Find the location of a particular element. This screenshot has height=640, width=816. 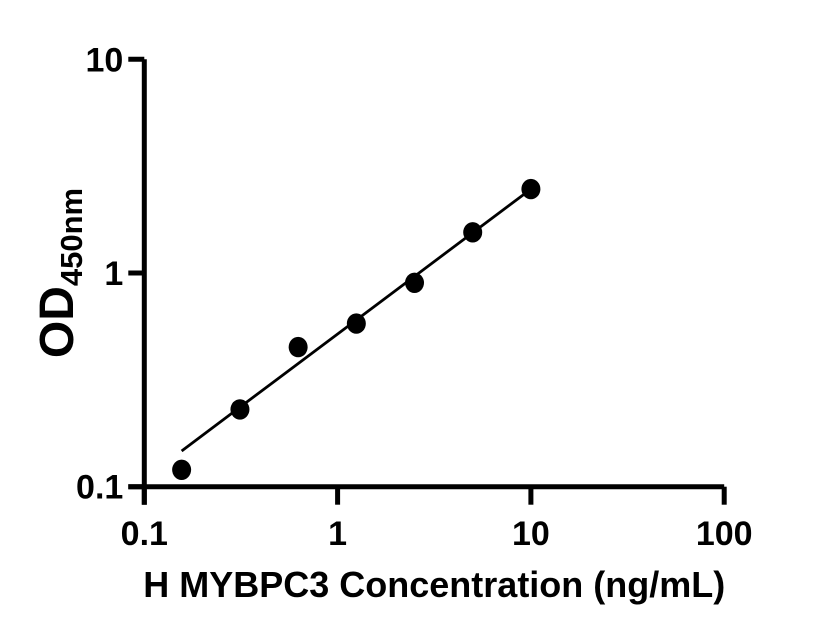

y-tick-label: 1 is located at coordinates (113, 274).